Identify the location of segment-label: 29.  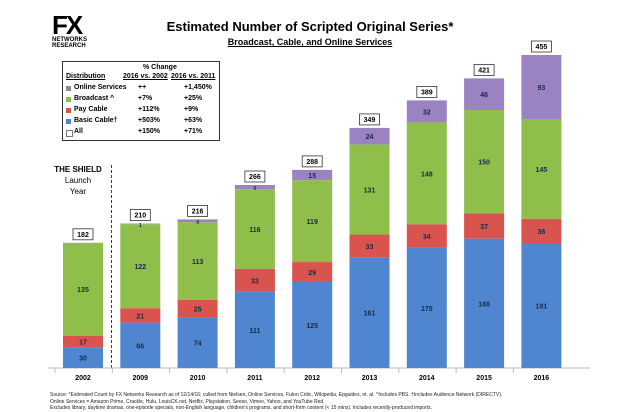
(312, 273).